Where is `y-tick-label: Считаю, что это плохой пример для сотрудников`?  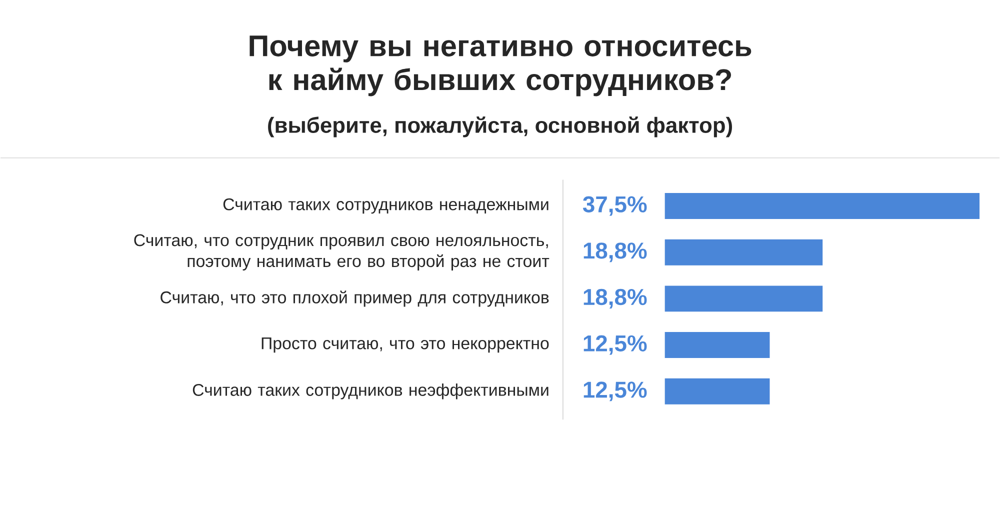
y-tick-label: Считаю, что это плохой пример для сотрудников is located at coordinates (354, 298).